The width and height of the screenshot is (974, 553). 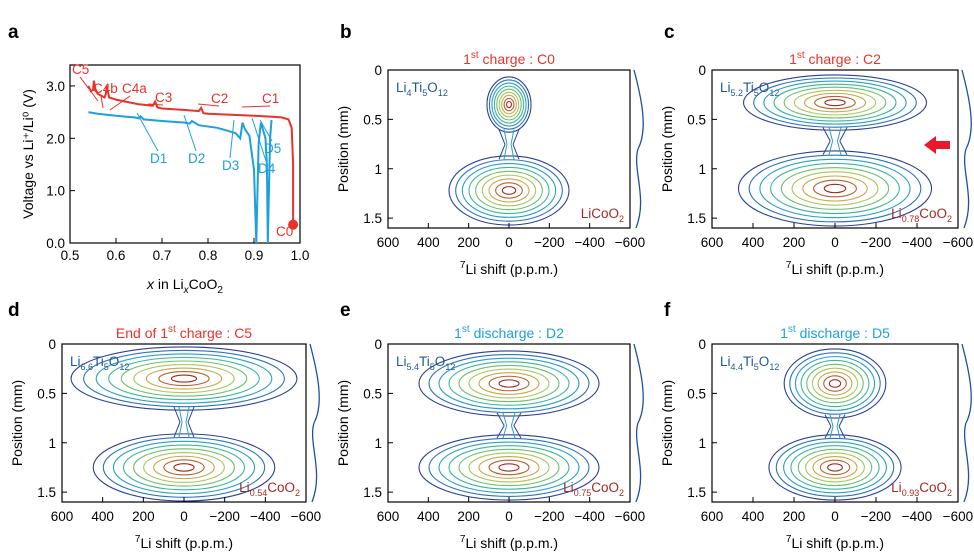 I want to click on xlabel-x: x, so click(x=150, y=284).